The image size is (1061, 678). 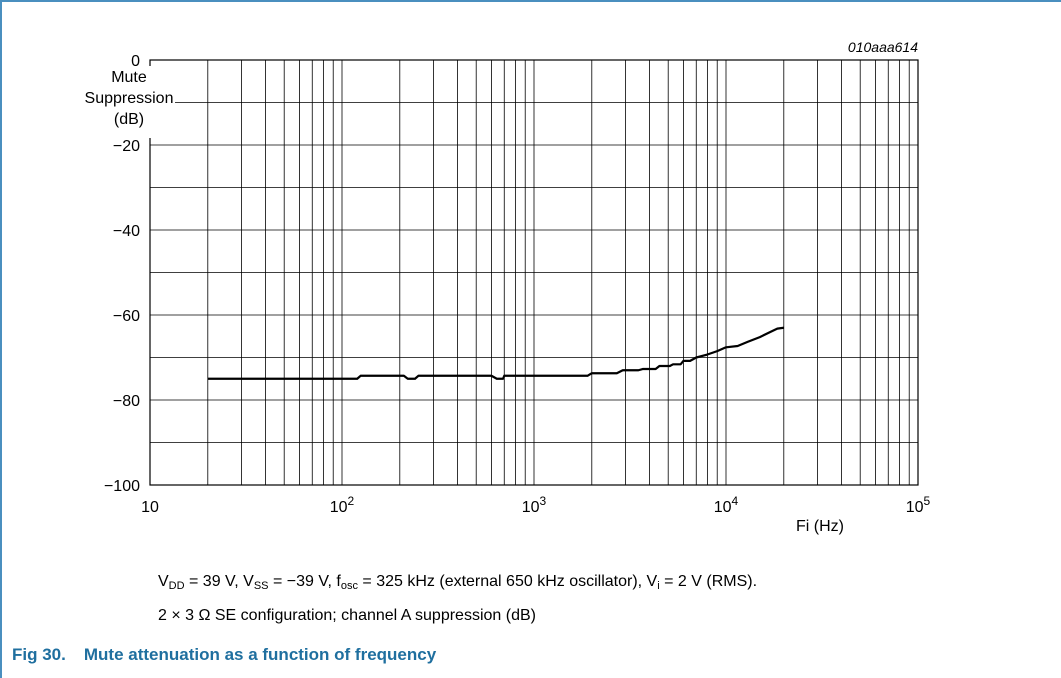 I want to click on chart-series, so click(x=495, y=353).